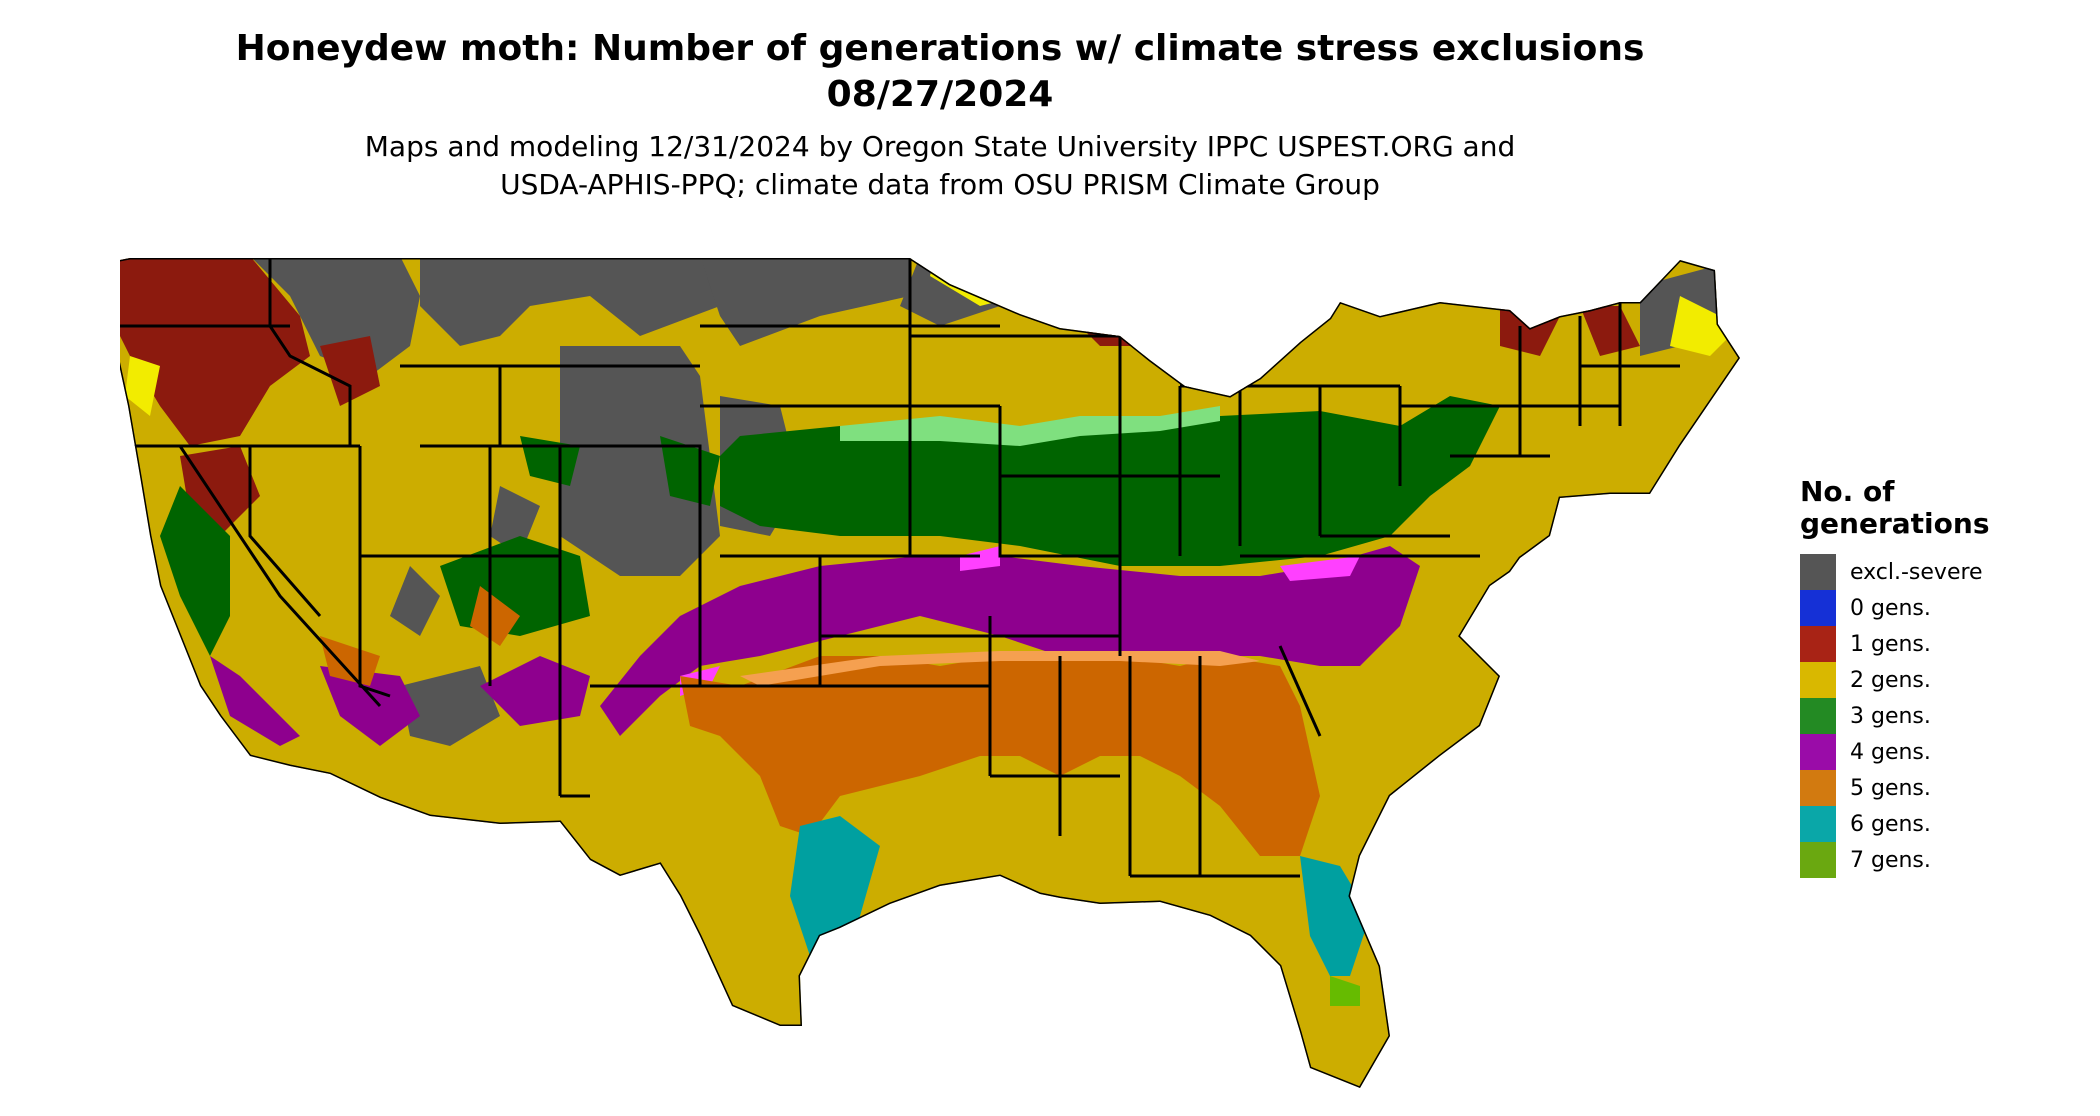 The height and width of the screenshot is (1116, 2100). Describe the element at coordinates (1945, 644) in the screenshot. I see `legend-item: 1 gens.` at that location.